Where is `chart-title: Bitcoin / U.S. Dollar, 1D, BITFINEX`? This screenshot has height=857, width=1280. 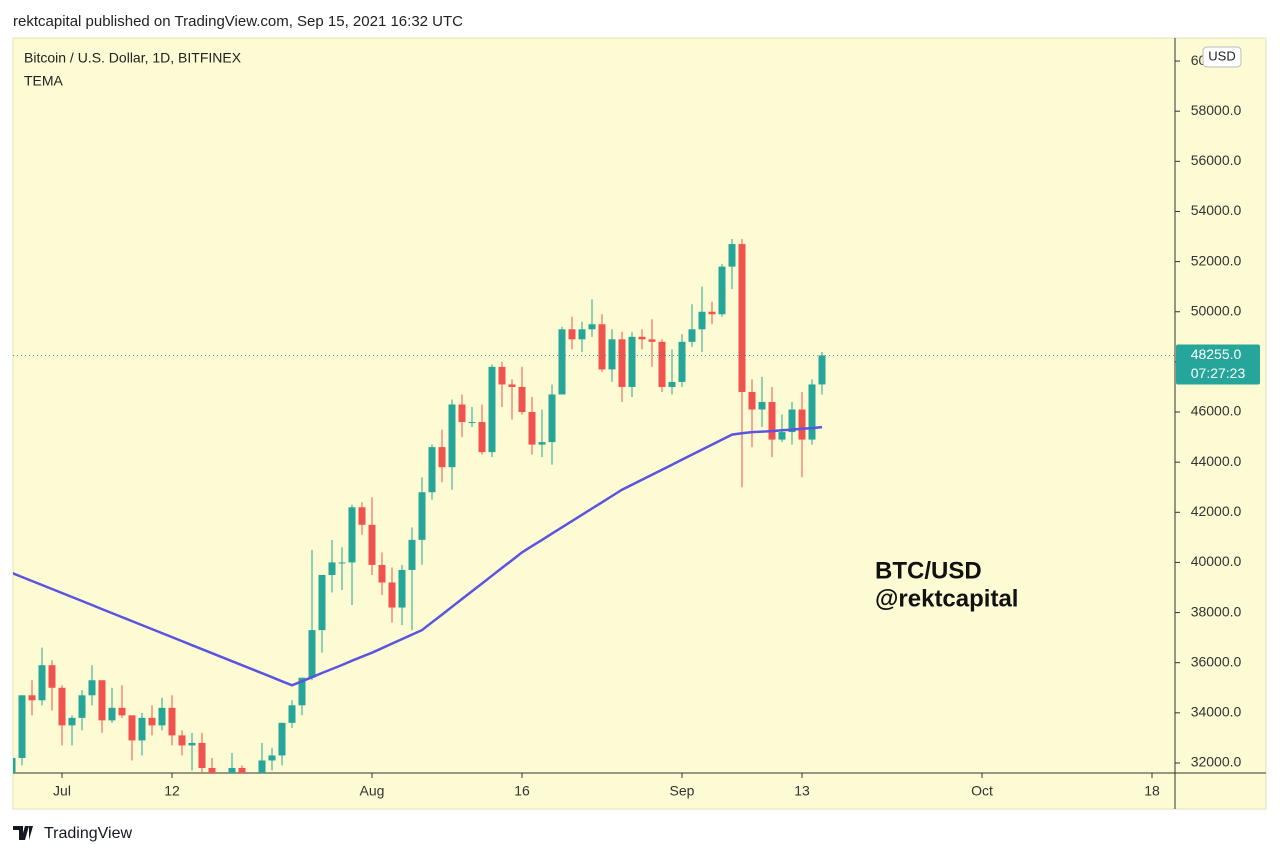 chart-title: Bitcoin / U.S. Dollar, 1D, BITFINEX is located at coordinates (133, 58).